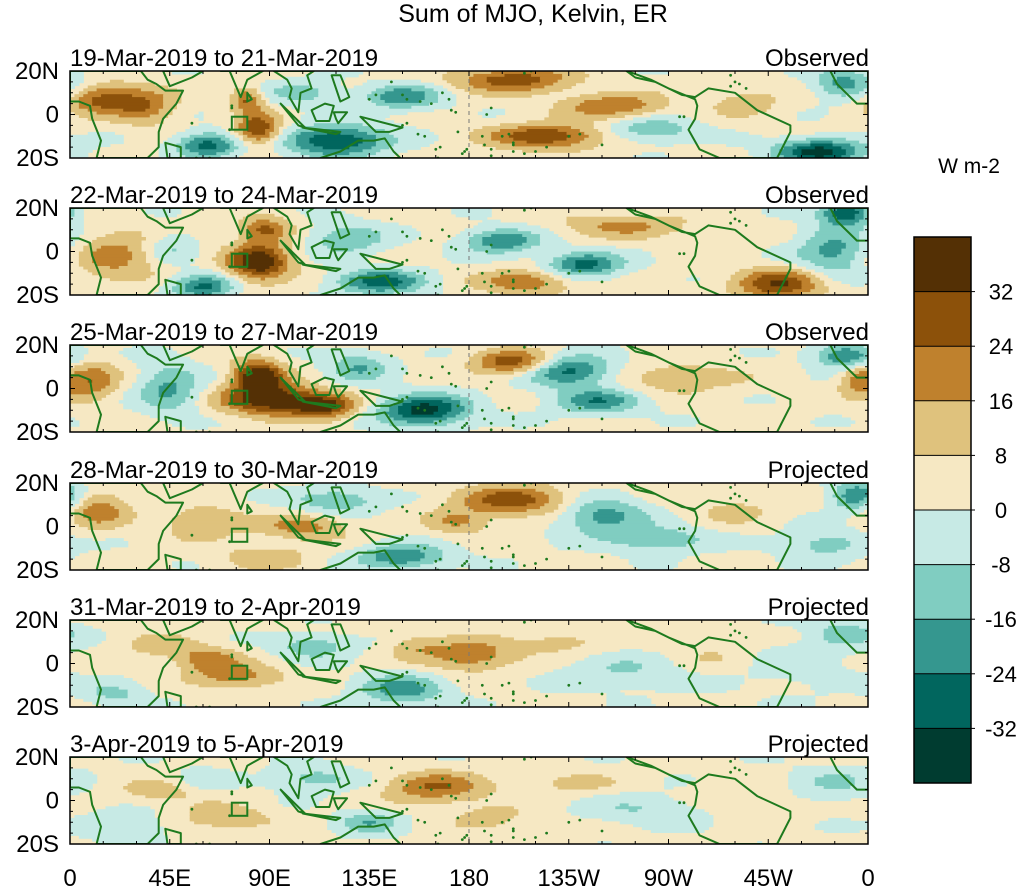 The height and width of the screenshot is (889, 1021). Describe the element at coordinates (224, 195) in the screenshot. I see `panel-period-label: 22-Mar-2019 to 24-Mar-2019` at that location.